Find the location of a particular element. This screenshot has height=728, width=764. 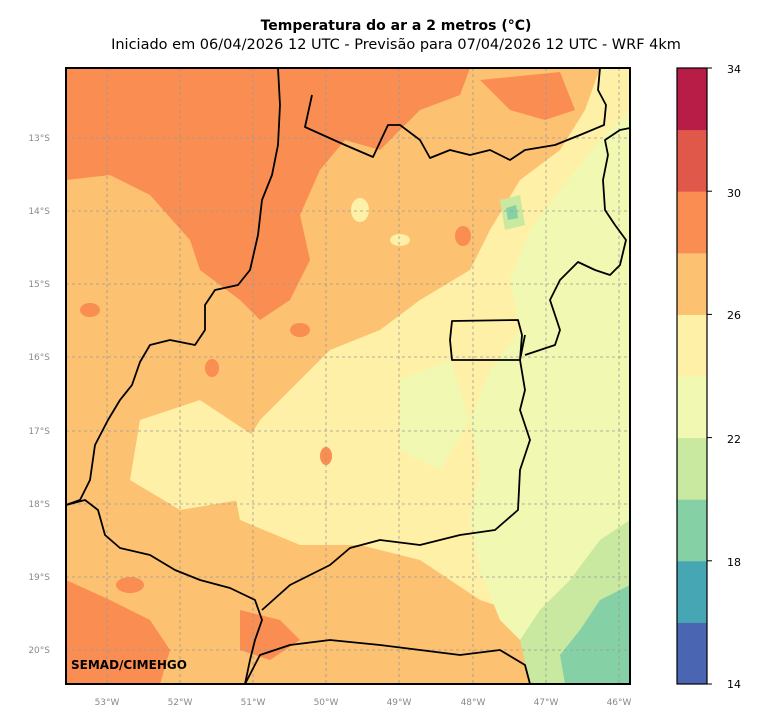

boundary-tocantins is located at coordinates (455, 114).